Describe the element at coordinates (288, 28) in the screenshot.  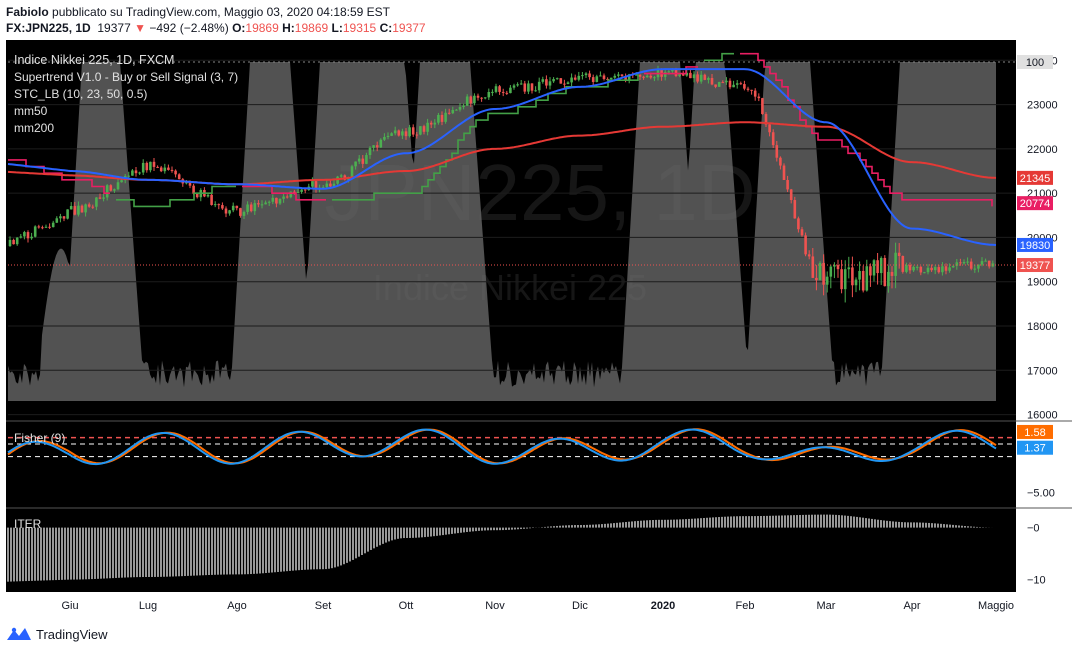
I see `high-label: H:` at that location.